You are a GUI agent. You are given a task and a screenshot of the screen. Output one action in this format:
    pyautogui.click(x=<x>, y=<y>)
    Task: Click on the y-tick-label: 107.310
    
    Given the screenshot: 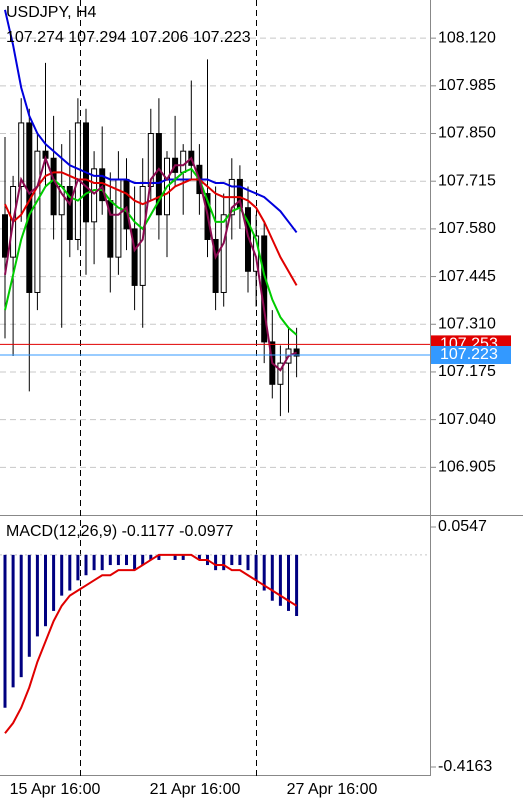 What is the action you would take?
    pyautogui.click(x=467, y=323)
    